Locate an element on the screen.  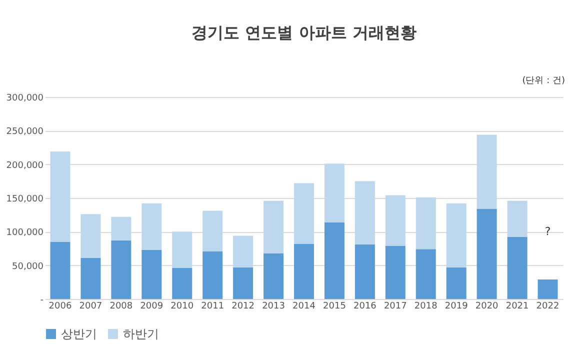
x-tick-label: 2006 is located at coordinates (60, 307).